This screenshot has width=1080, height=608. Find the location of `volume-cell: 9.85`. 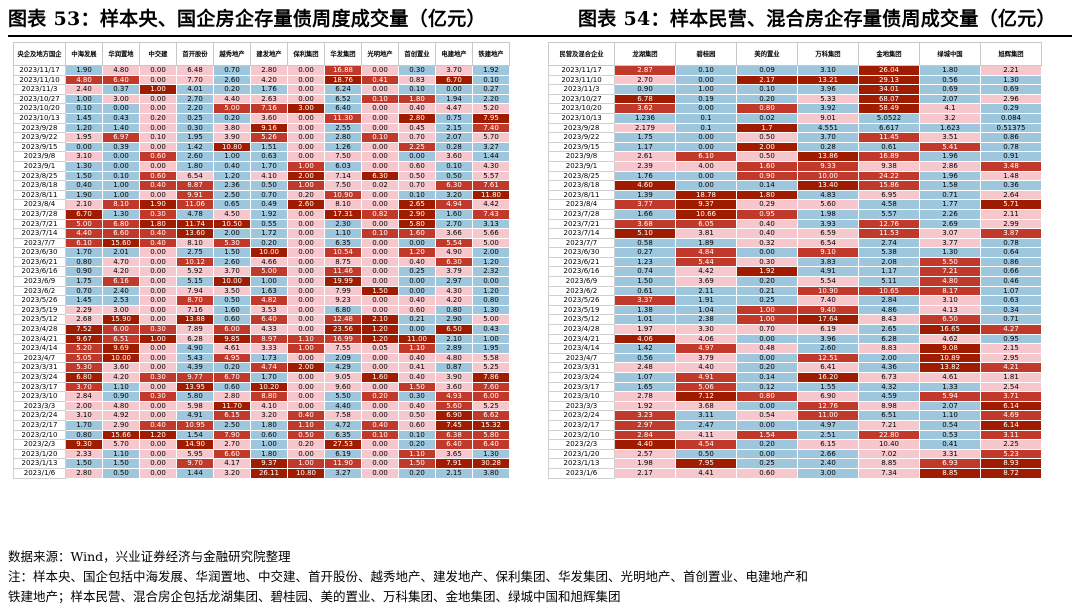

volume-cell: 9.85 is located at coordinates (232, 339).